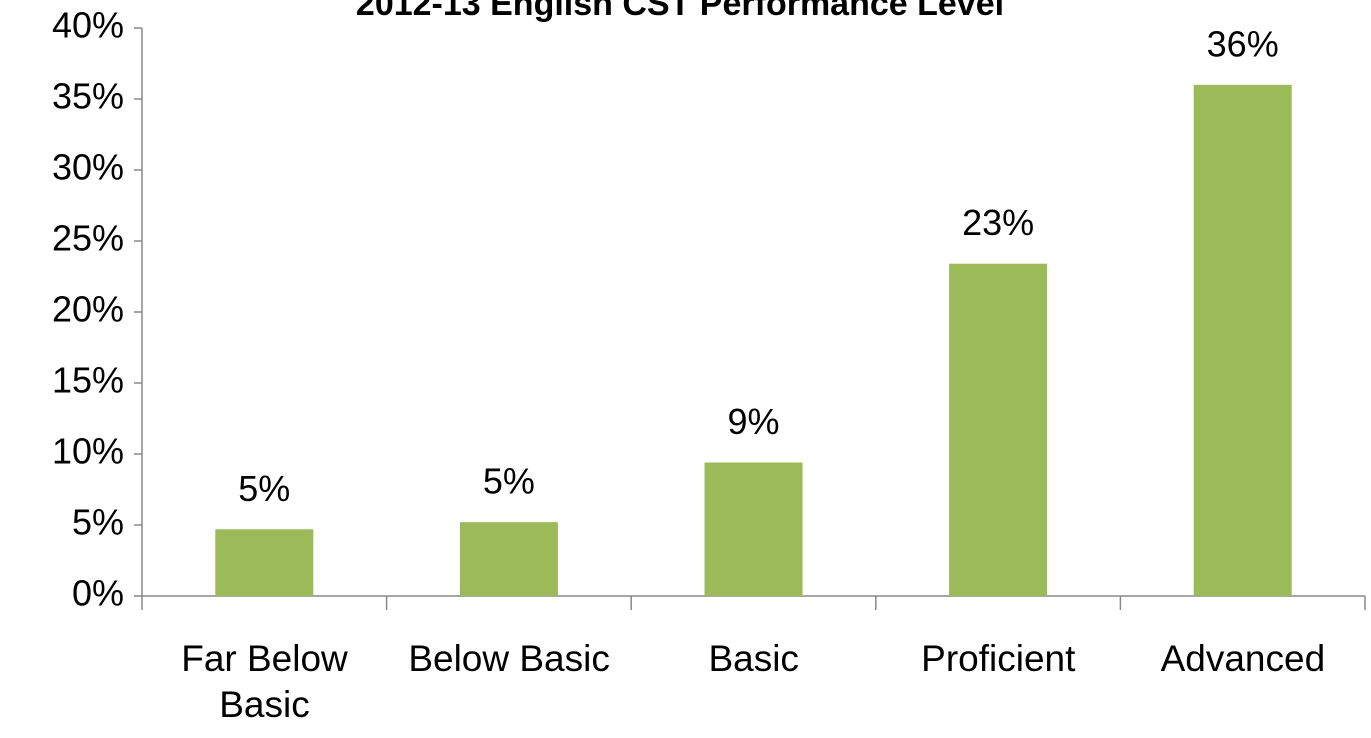 The height and width of the screenshot is (738, 1371). What do you see at coordinates (98, 593) in the screenshot?
I see `y-tick-label: 0%` at bounding box center [98, 593].